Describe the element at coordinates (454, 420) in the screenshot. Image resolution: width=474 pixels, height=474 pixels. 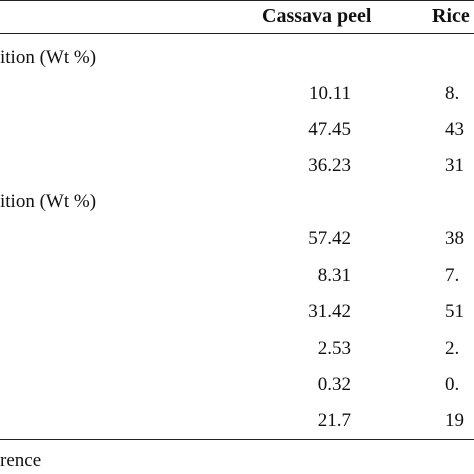
I see `table-cell: 19` at that location.